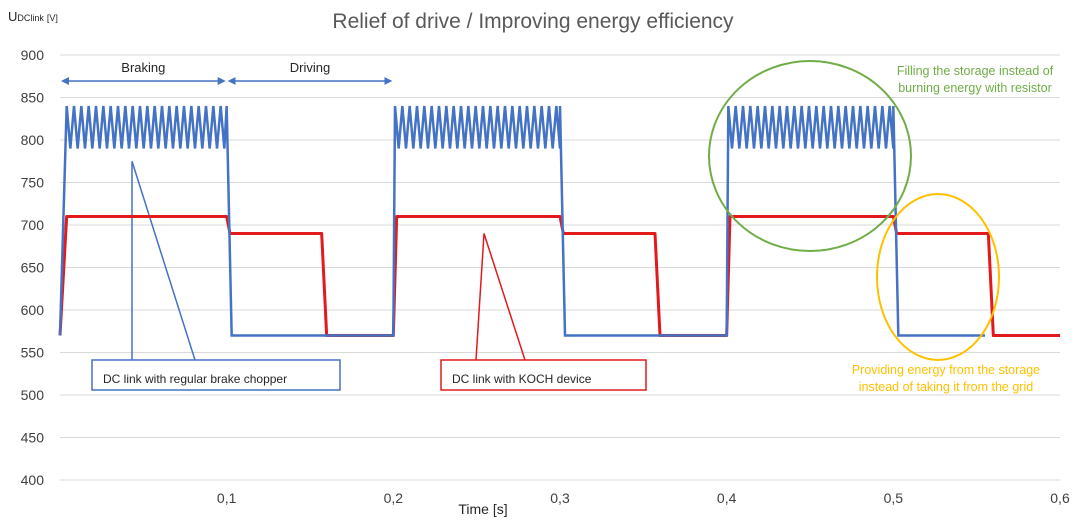  What do you see at coordinates (810, 156) in the screenshot?
I see `green-circle` at bounding box center [810, 156].